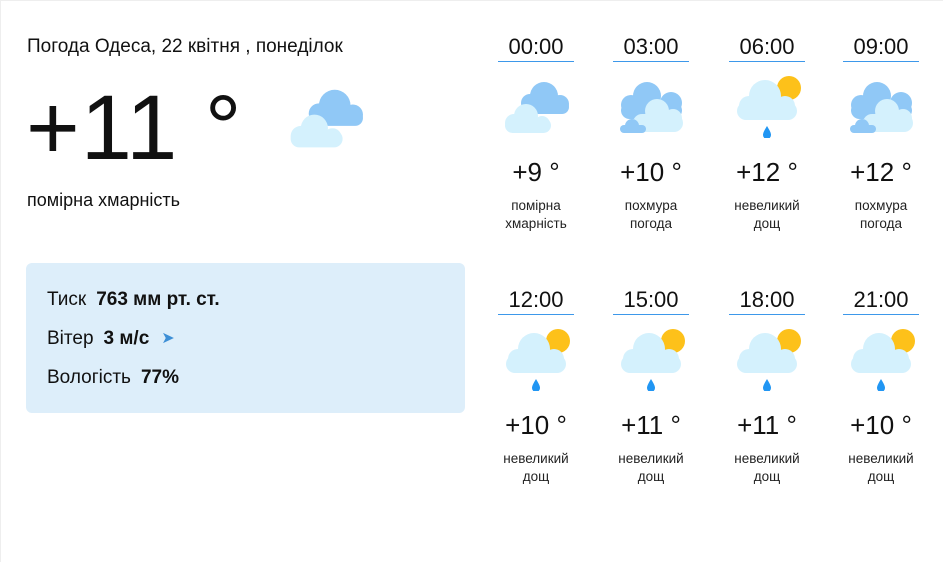  I want to click on wind-value: 3 м/с, so click(126, 338).